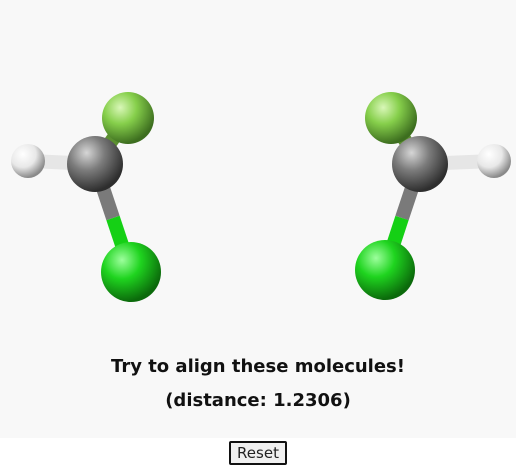 This screenshot has width=516, height=471. I want to click on reset-button: Reset, so click(258, 453).